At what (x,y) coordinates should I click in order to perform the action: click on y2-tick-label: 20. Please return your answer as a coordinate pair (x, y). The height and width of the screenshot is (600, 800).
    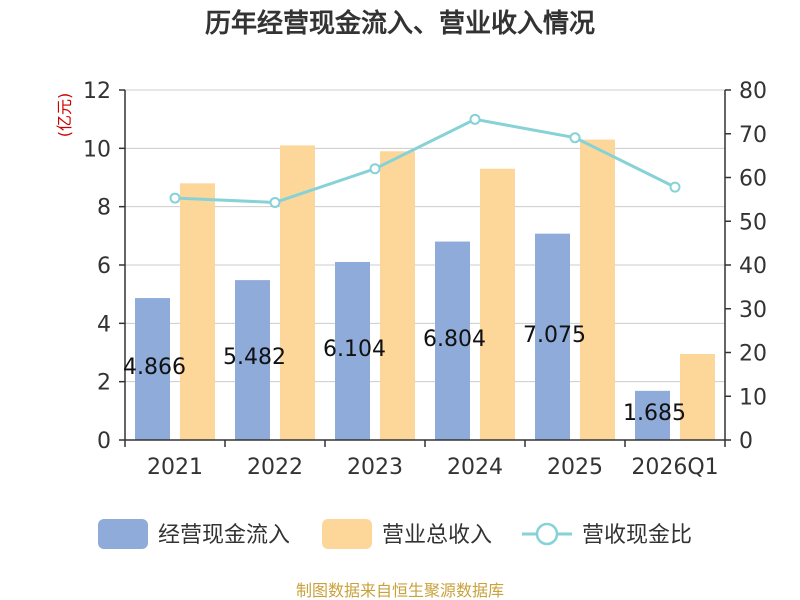
    Looking at the image, I should click on (753, 354).